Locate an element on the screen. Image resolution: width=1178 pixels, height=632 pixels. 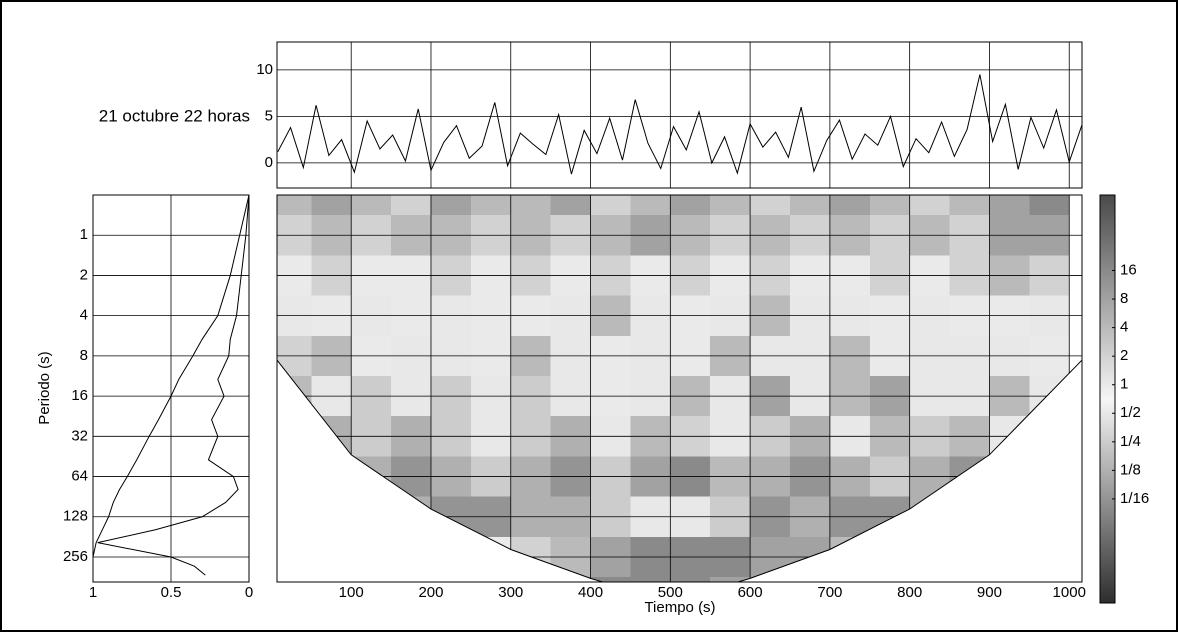
colorbar-tick-label: 1/16 is located at coordinates (1134, 498).